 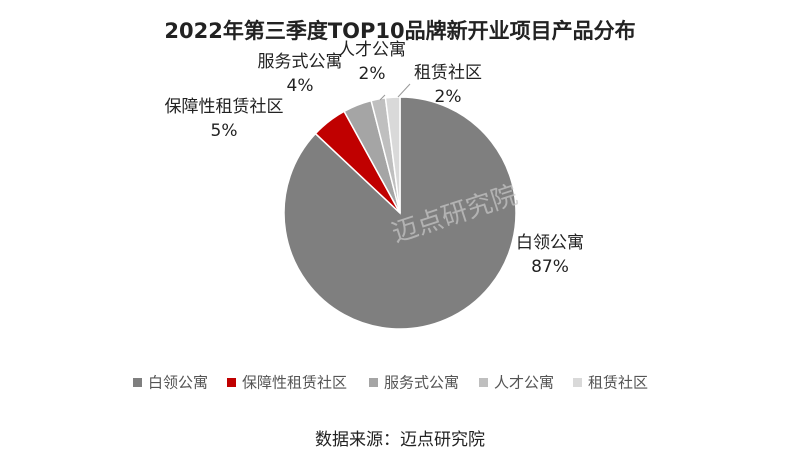 What do you see at coordinates (392, 155) in the screenshot?
I see `pie-slice` at bounding box center [392, 155].